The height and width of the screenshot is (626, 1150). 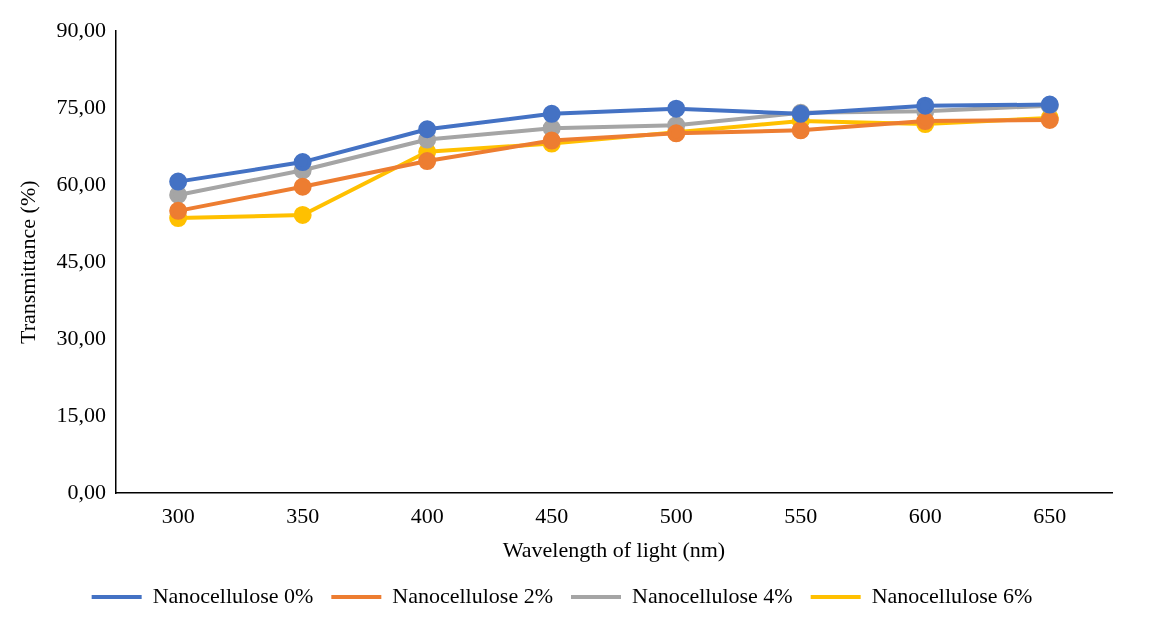 I want to click on y-tick-label: 15,00, so click(x=81, y=414).